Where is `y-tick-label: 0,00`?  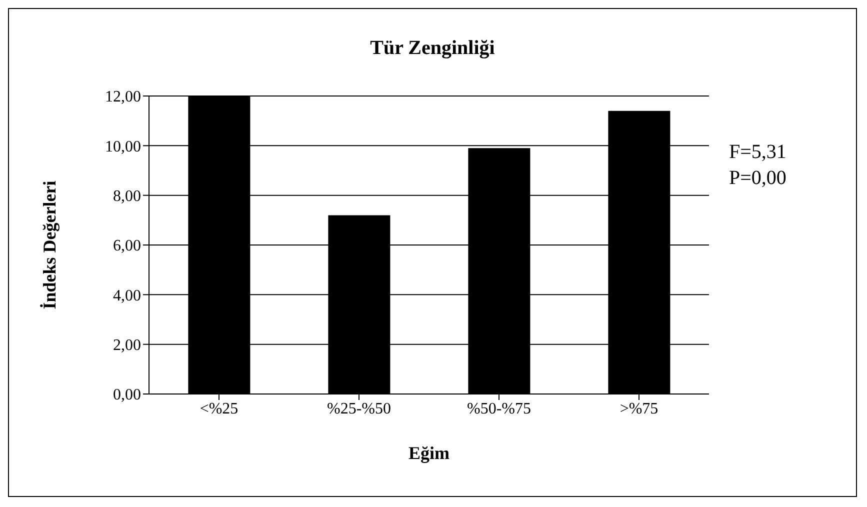 y-tick-label: 0,00 is located at coordinates (127, 395).